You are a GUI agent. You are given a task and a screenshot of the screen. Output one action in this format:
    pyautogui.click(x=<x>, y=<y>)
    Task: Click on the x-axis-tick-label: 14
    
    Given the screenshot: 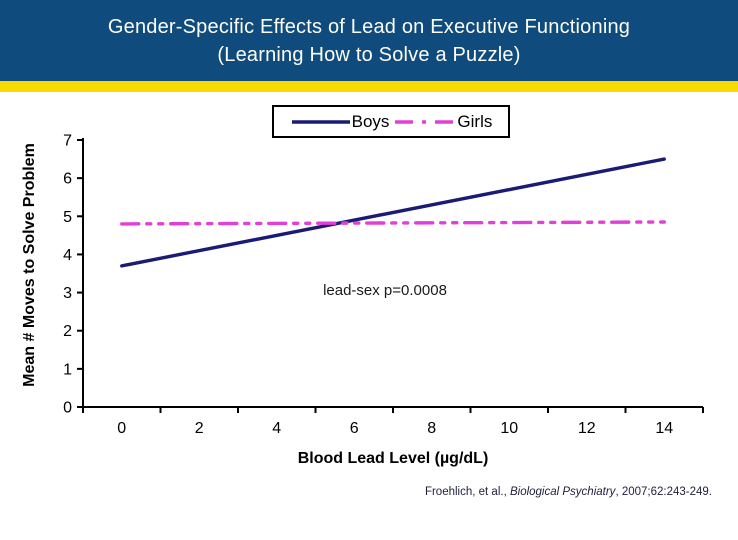 What is the action you would take?
    pyautogui.click(x=664, y=428)
    